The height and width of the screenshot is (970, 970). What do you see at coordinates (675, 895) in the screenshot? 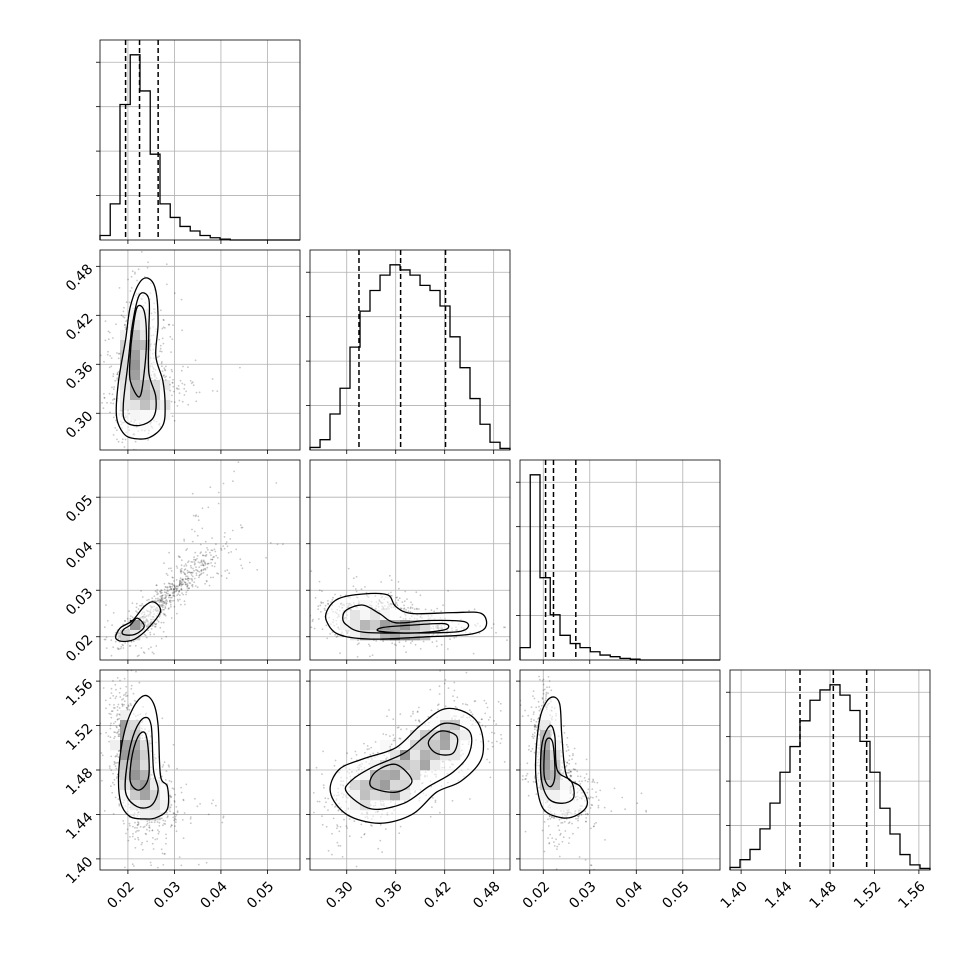
I see `x-tick-label: 0.05` at bounding box center [675, 895].